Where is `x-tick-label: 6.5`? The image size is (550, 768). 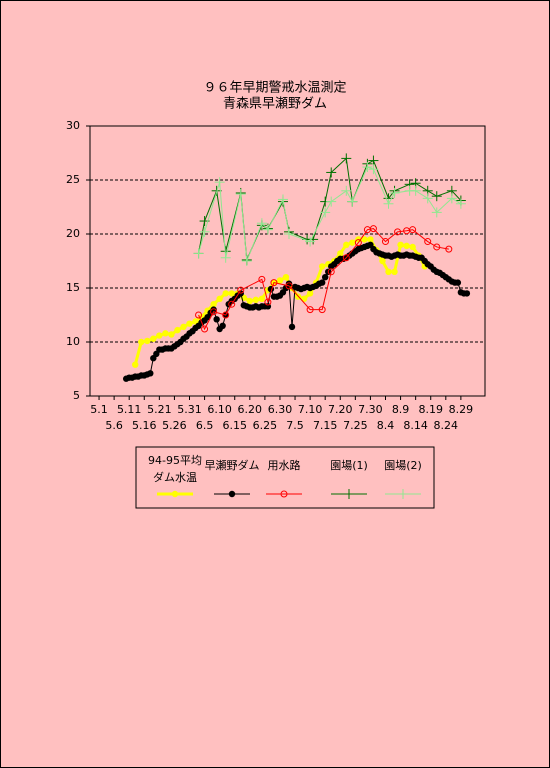 x-tick-label: 6.5 is located at coordinates (205, 425).